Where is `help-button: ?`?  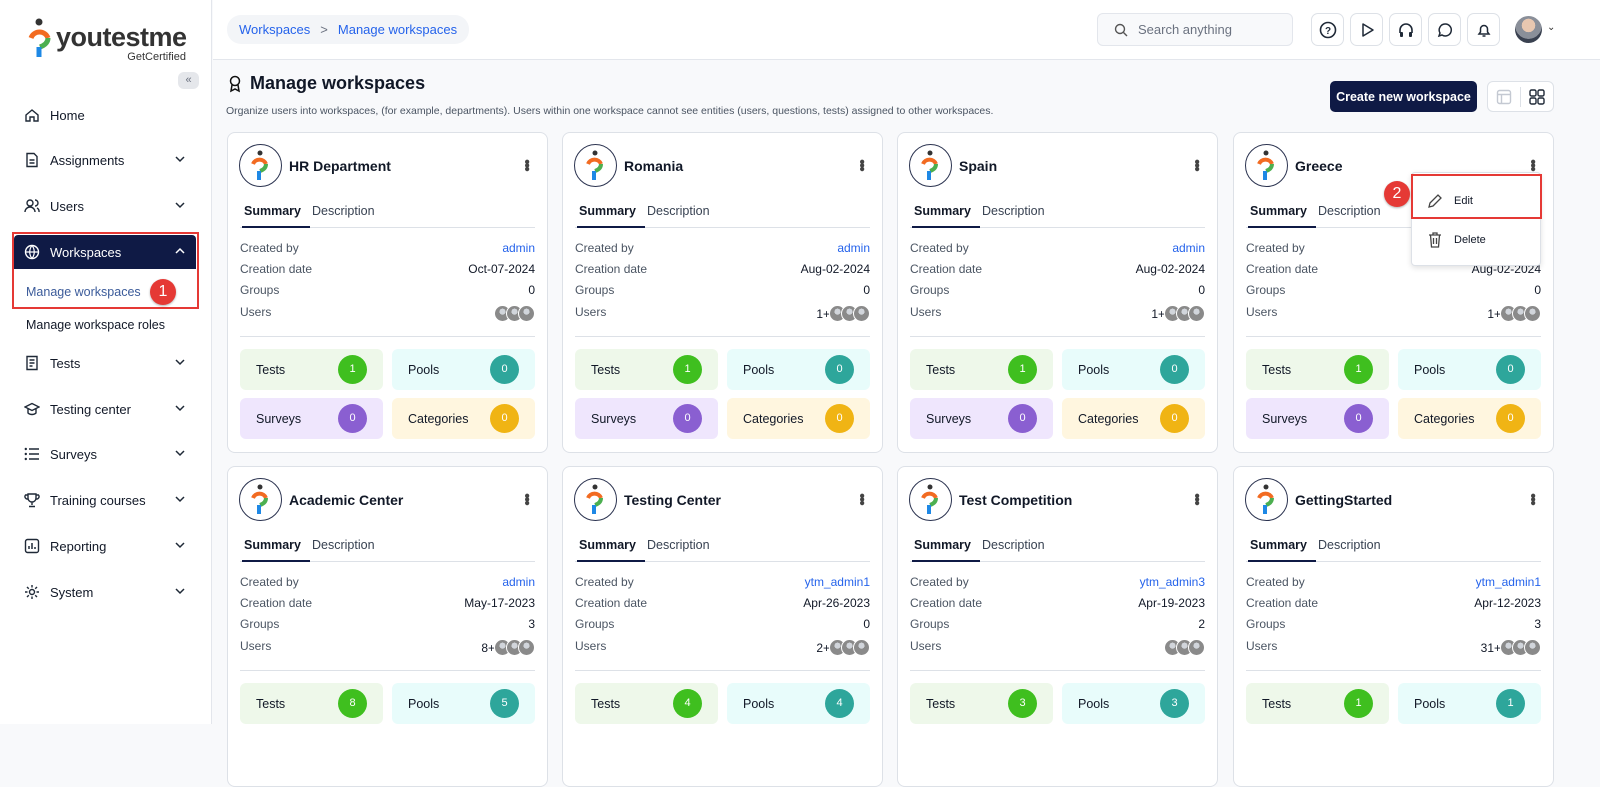 help-button: ? is located at coordinates (1327, 29).